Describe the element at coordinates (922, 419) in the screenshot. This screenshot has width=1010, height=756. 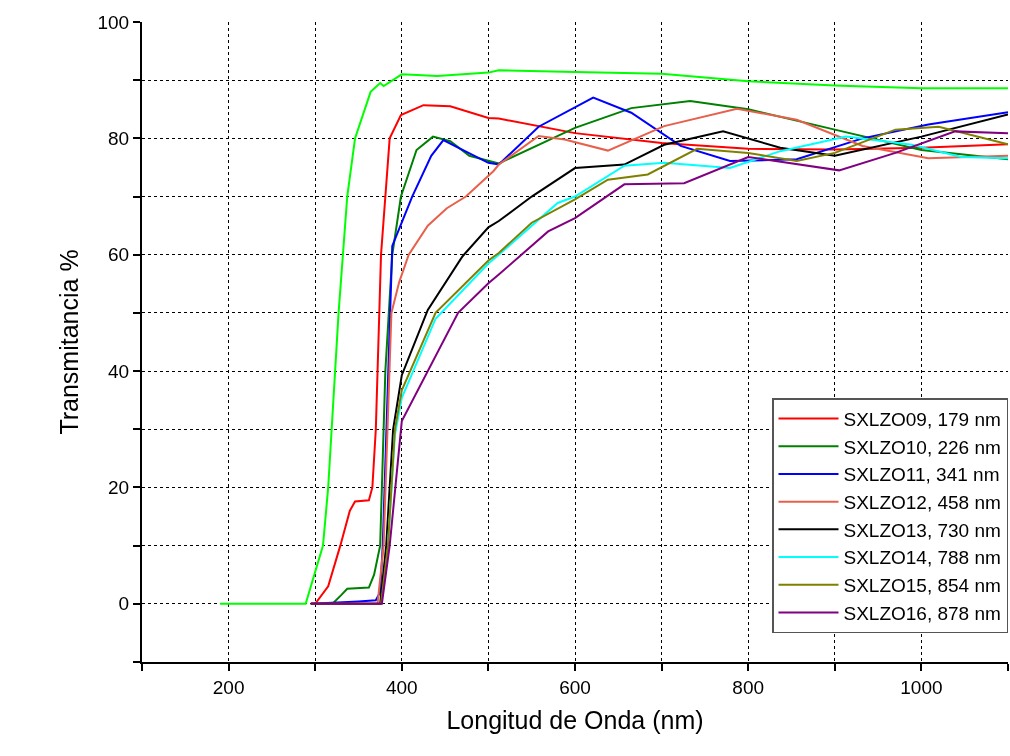
I see `legend-label: SXLZO09, 179 nm` at that location.